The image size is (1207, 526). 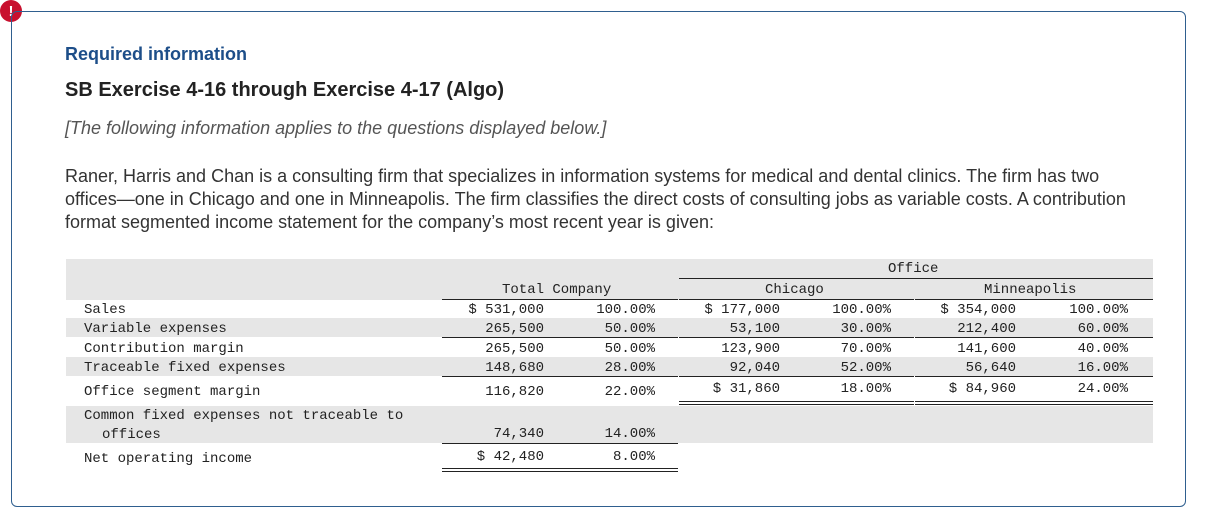 I want to click on row-label: Sales, so click(x=105, y=310).